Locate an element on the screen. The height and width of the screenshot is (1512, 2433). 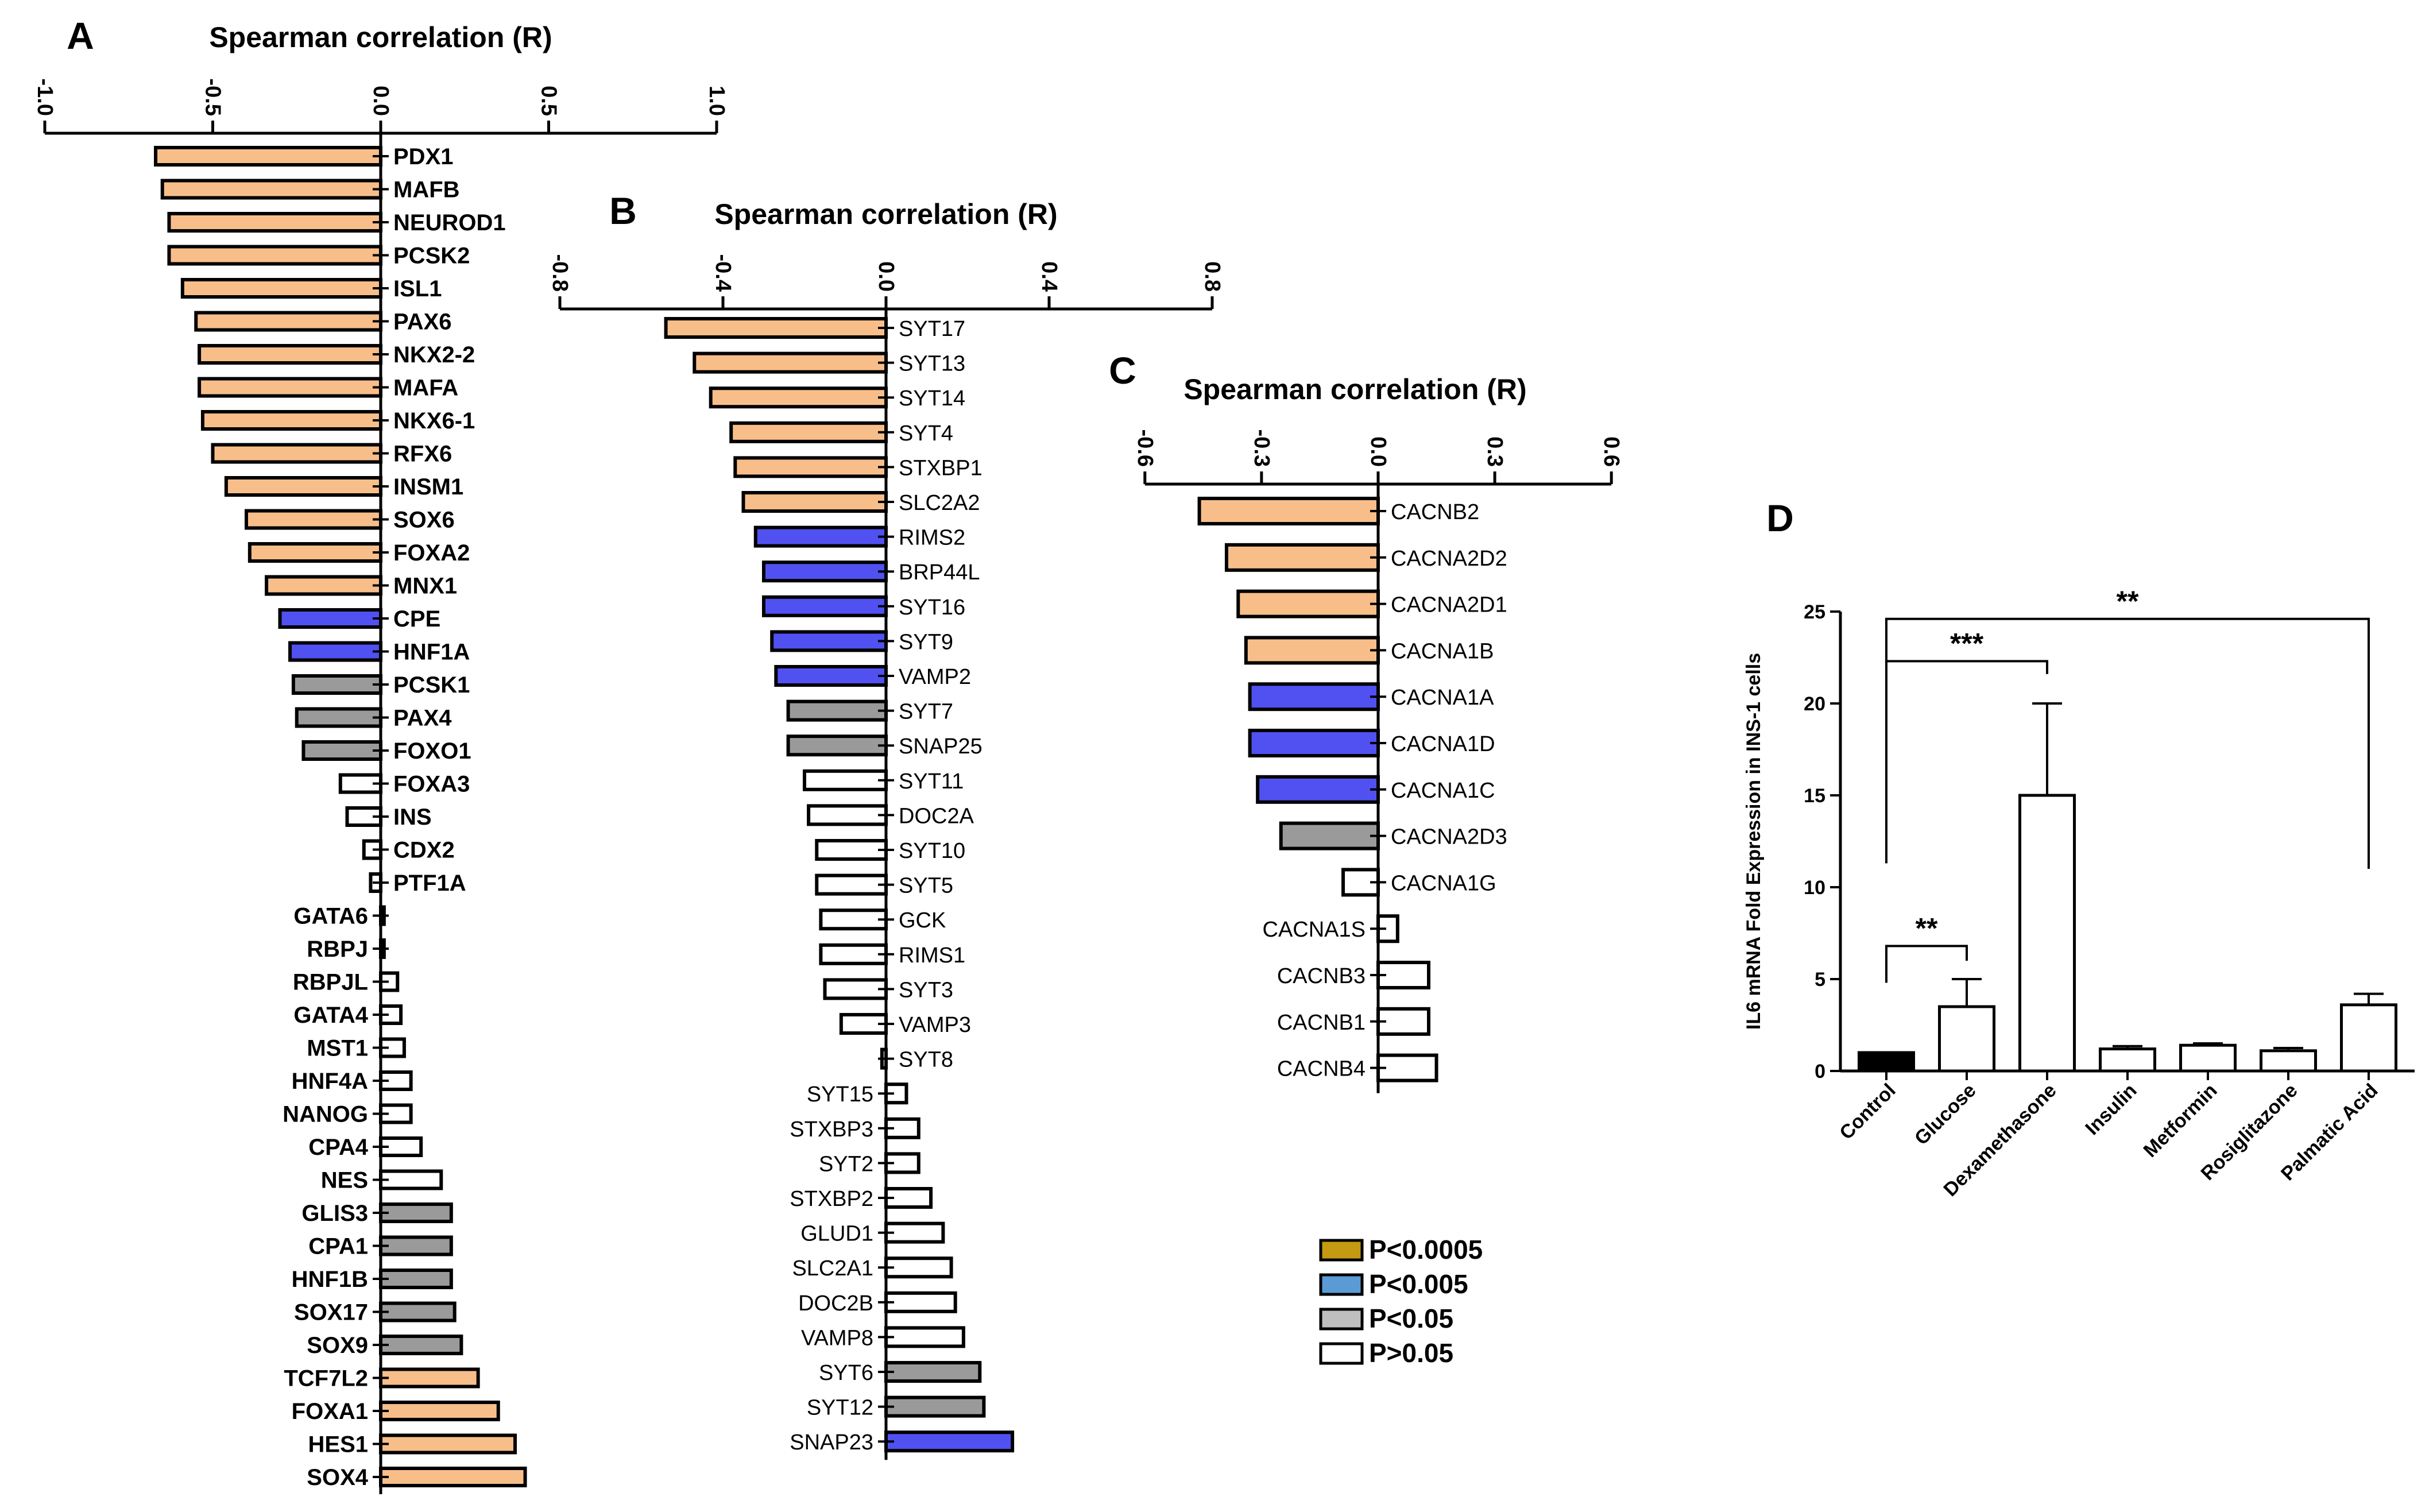
panel-b-bar-stxbp1 is located at coordinates (810, 467).